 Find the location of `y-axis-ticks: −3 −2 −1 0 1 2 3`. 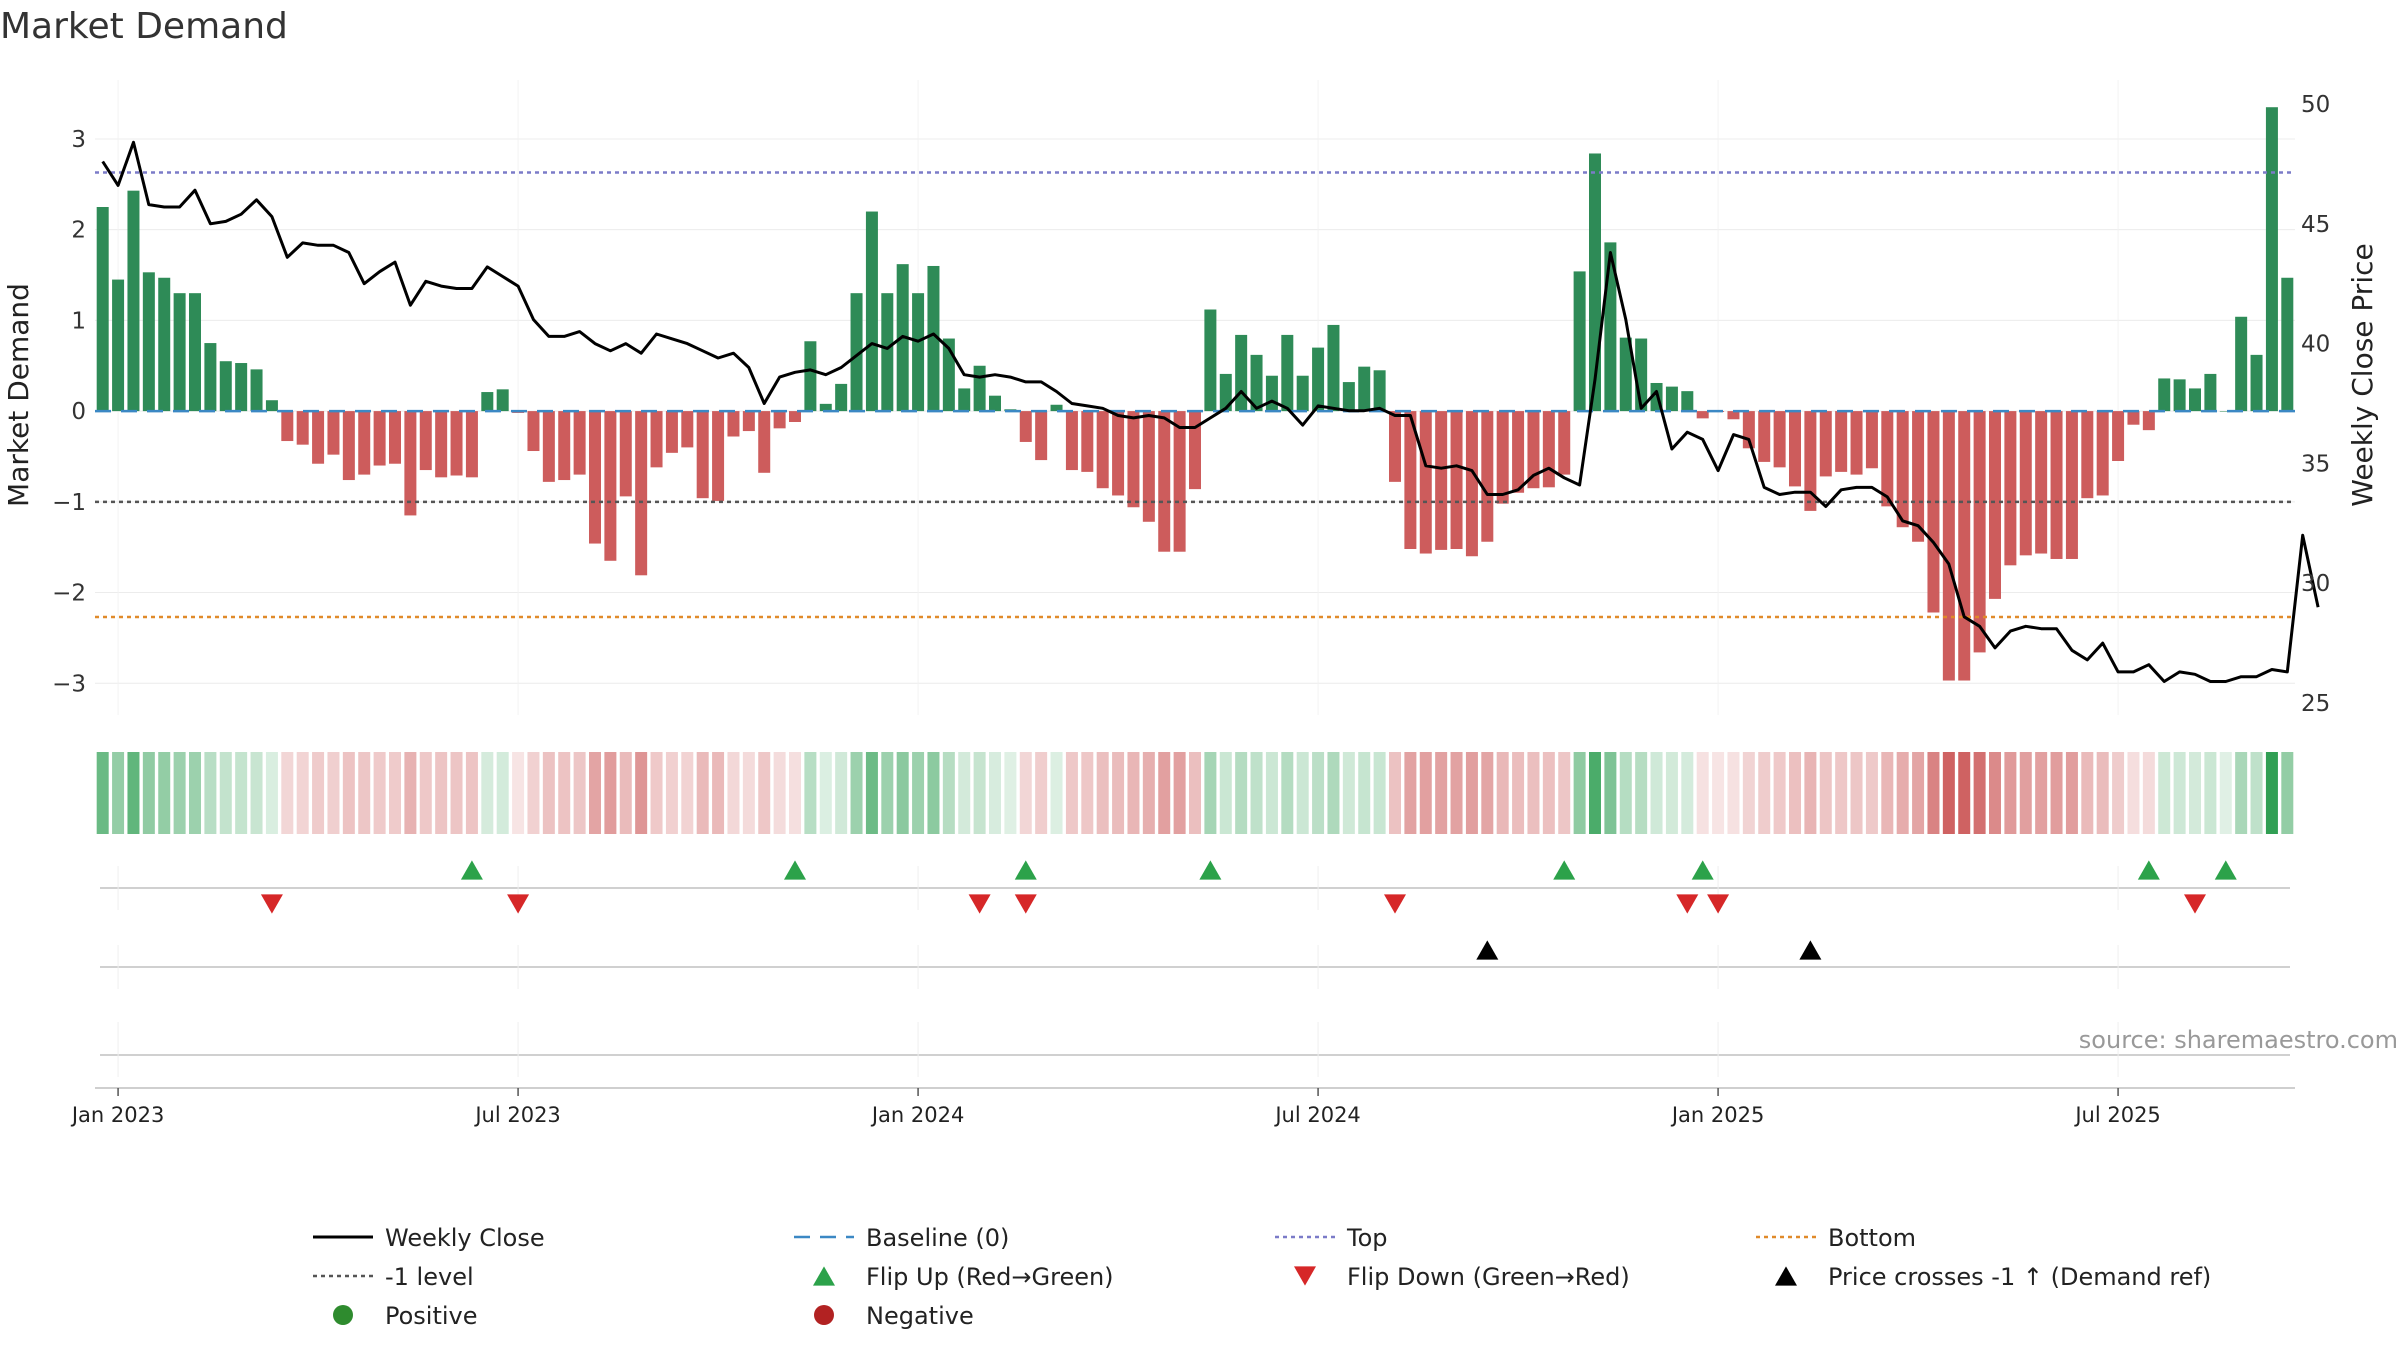

y-axis-ticks: −3 −2 −1 0 1 2 3 is located at coordinates (69, 412).